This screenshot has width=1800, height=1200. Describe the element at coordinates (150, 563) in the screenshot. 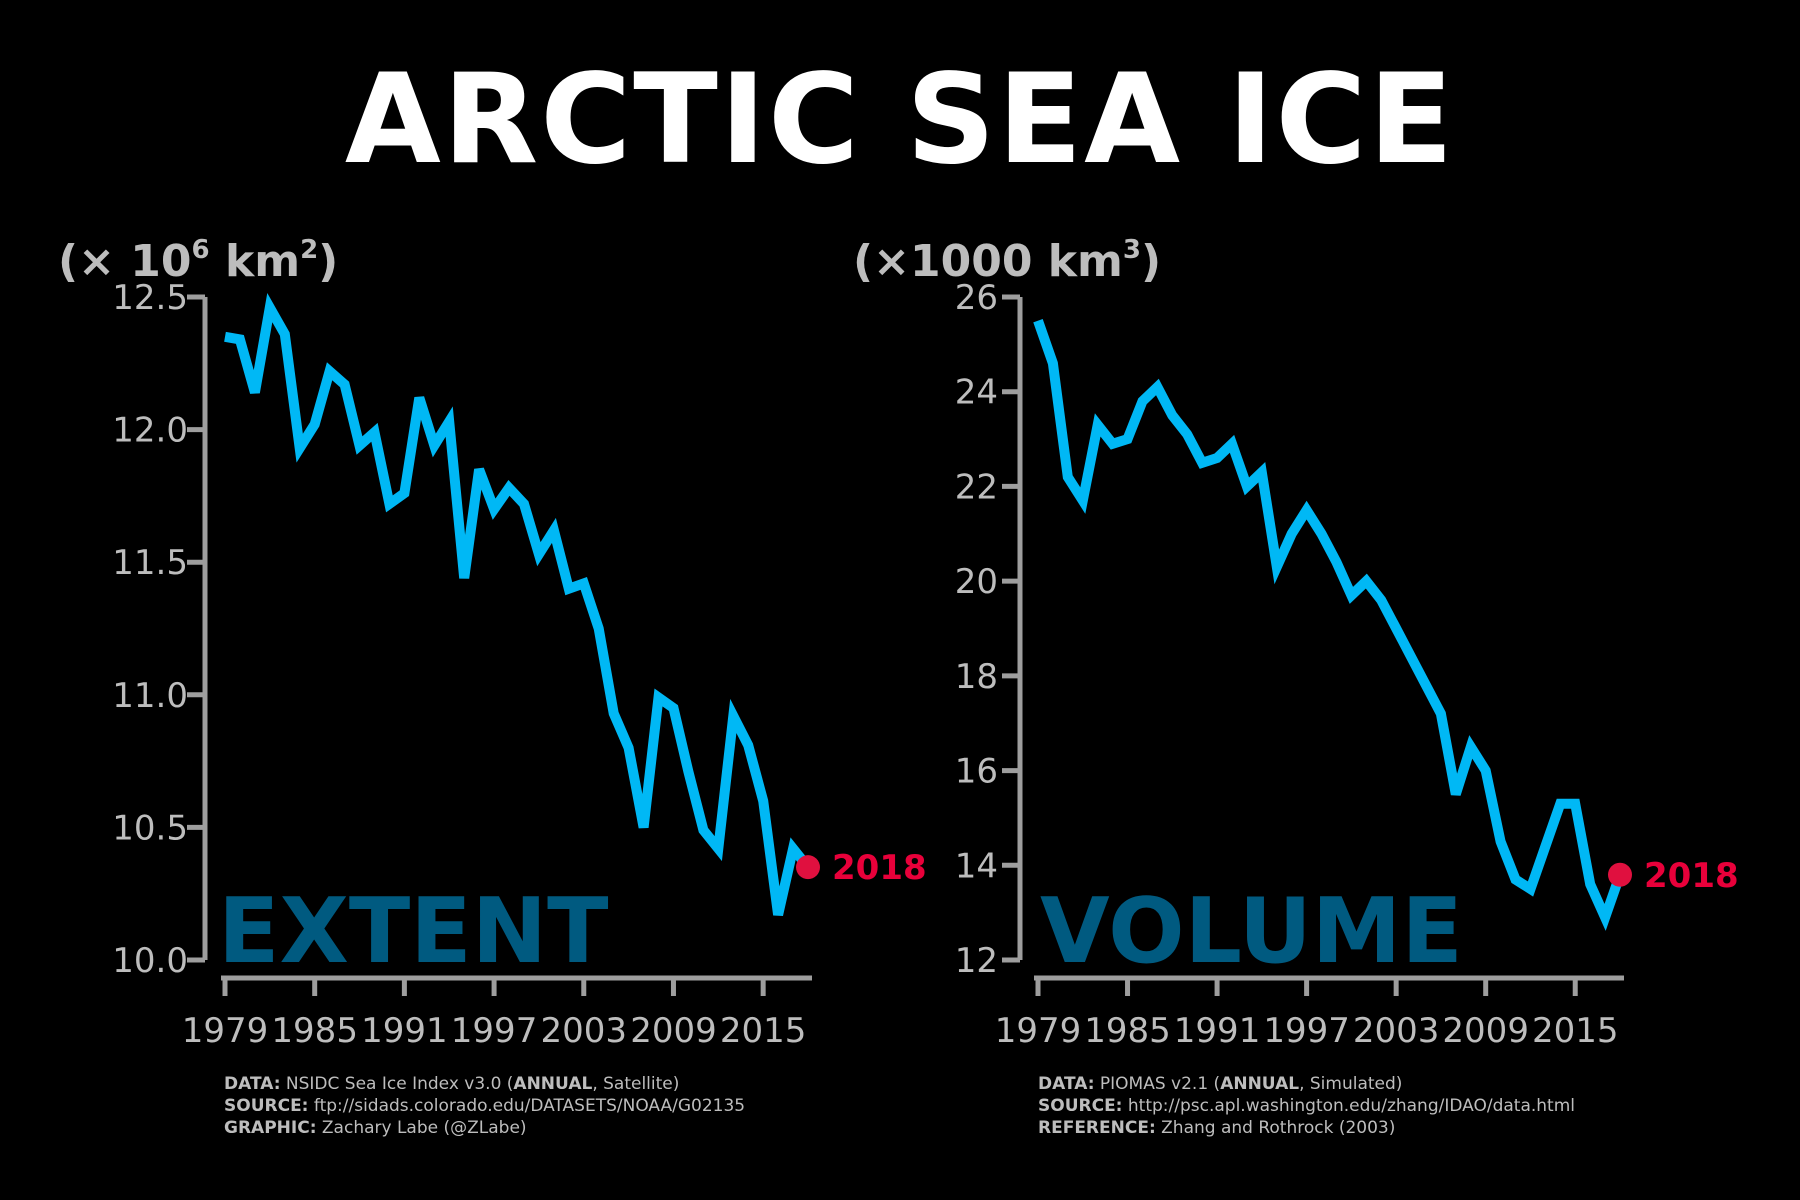

I see `y-tick-label: 11.5` at that location.